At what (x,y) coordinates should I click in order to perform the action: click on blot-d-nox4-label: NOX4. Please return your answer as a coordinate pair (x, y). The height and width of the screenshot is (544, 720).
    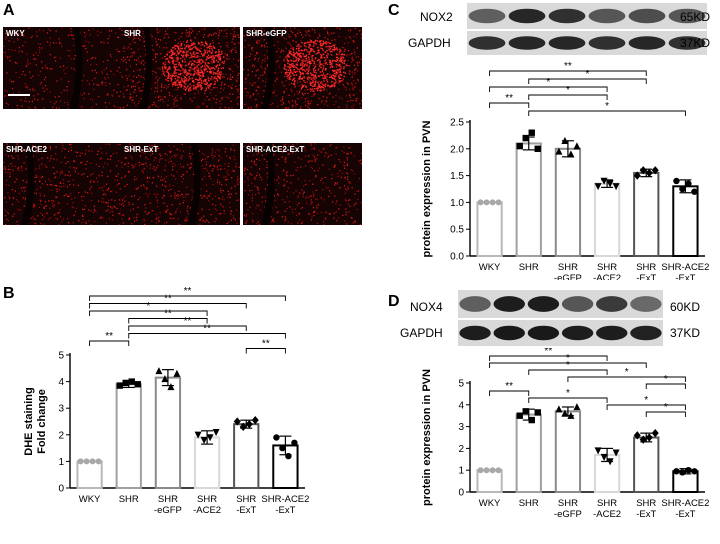
    Looking at the image, I should click on (426, 307).